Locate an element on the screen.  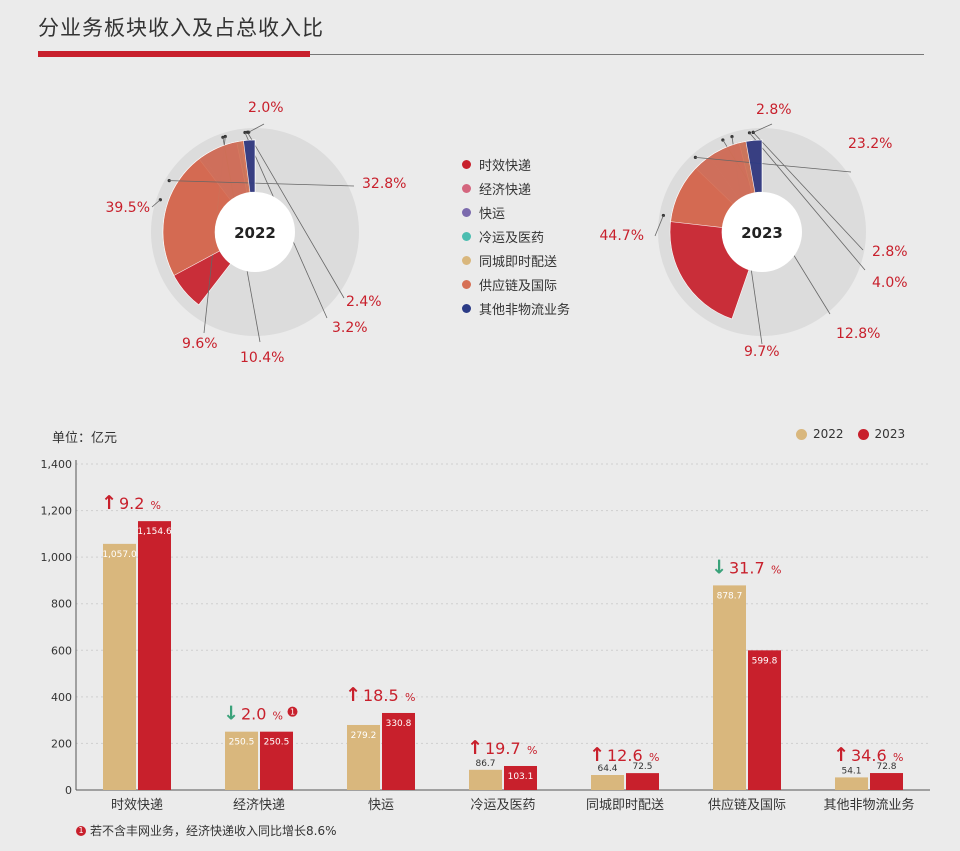
bar-value-label-2023: 330.8 is located at coordinates (399, 724).